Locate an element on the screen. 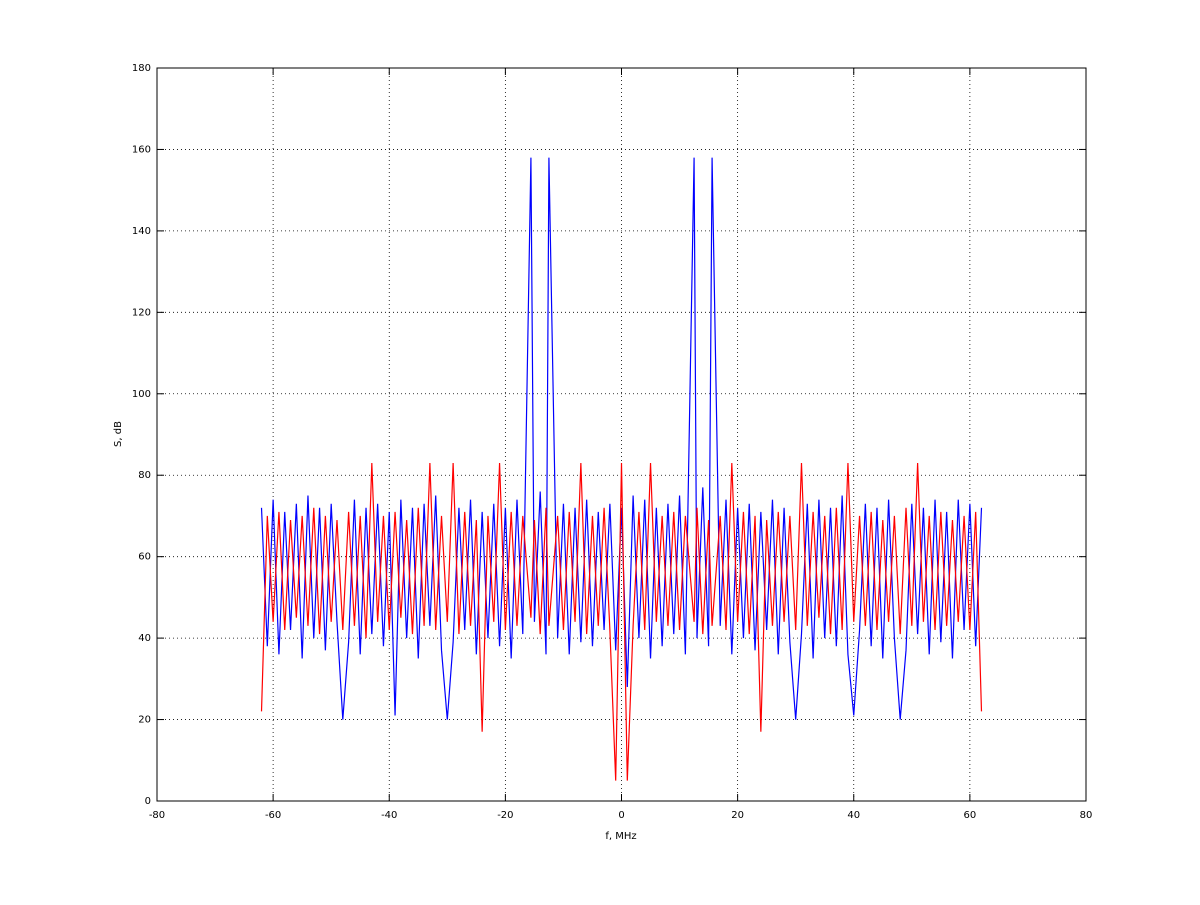 This screenshot has width=1200, height=905. y-tick-label: 100 is located at coordinates (141, 394).